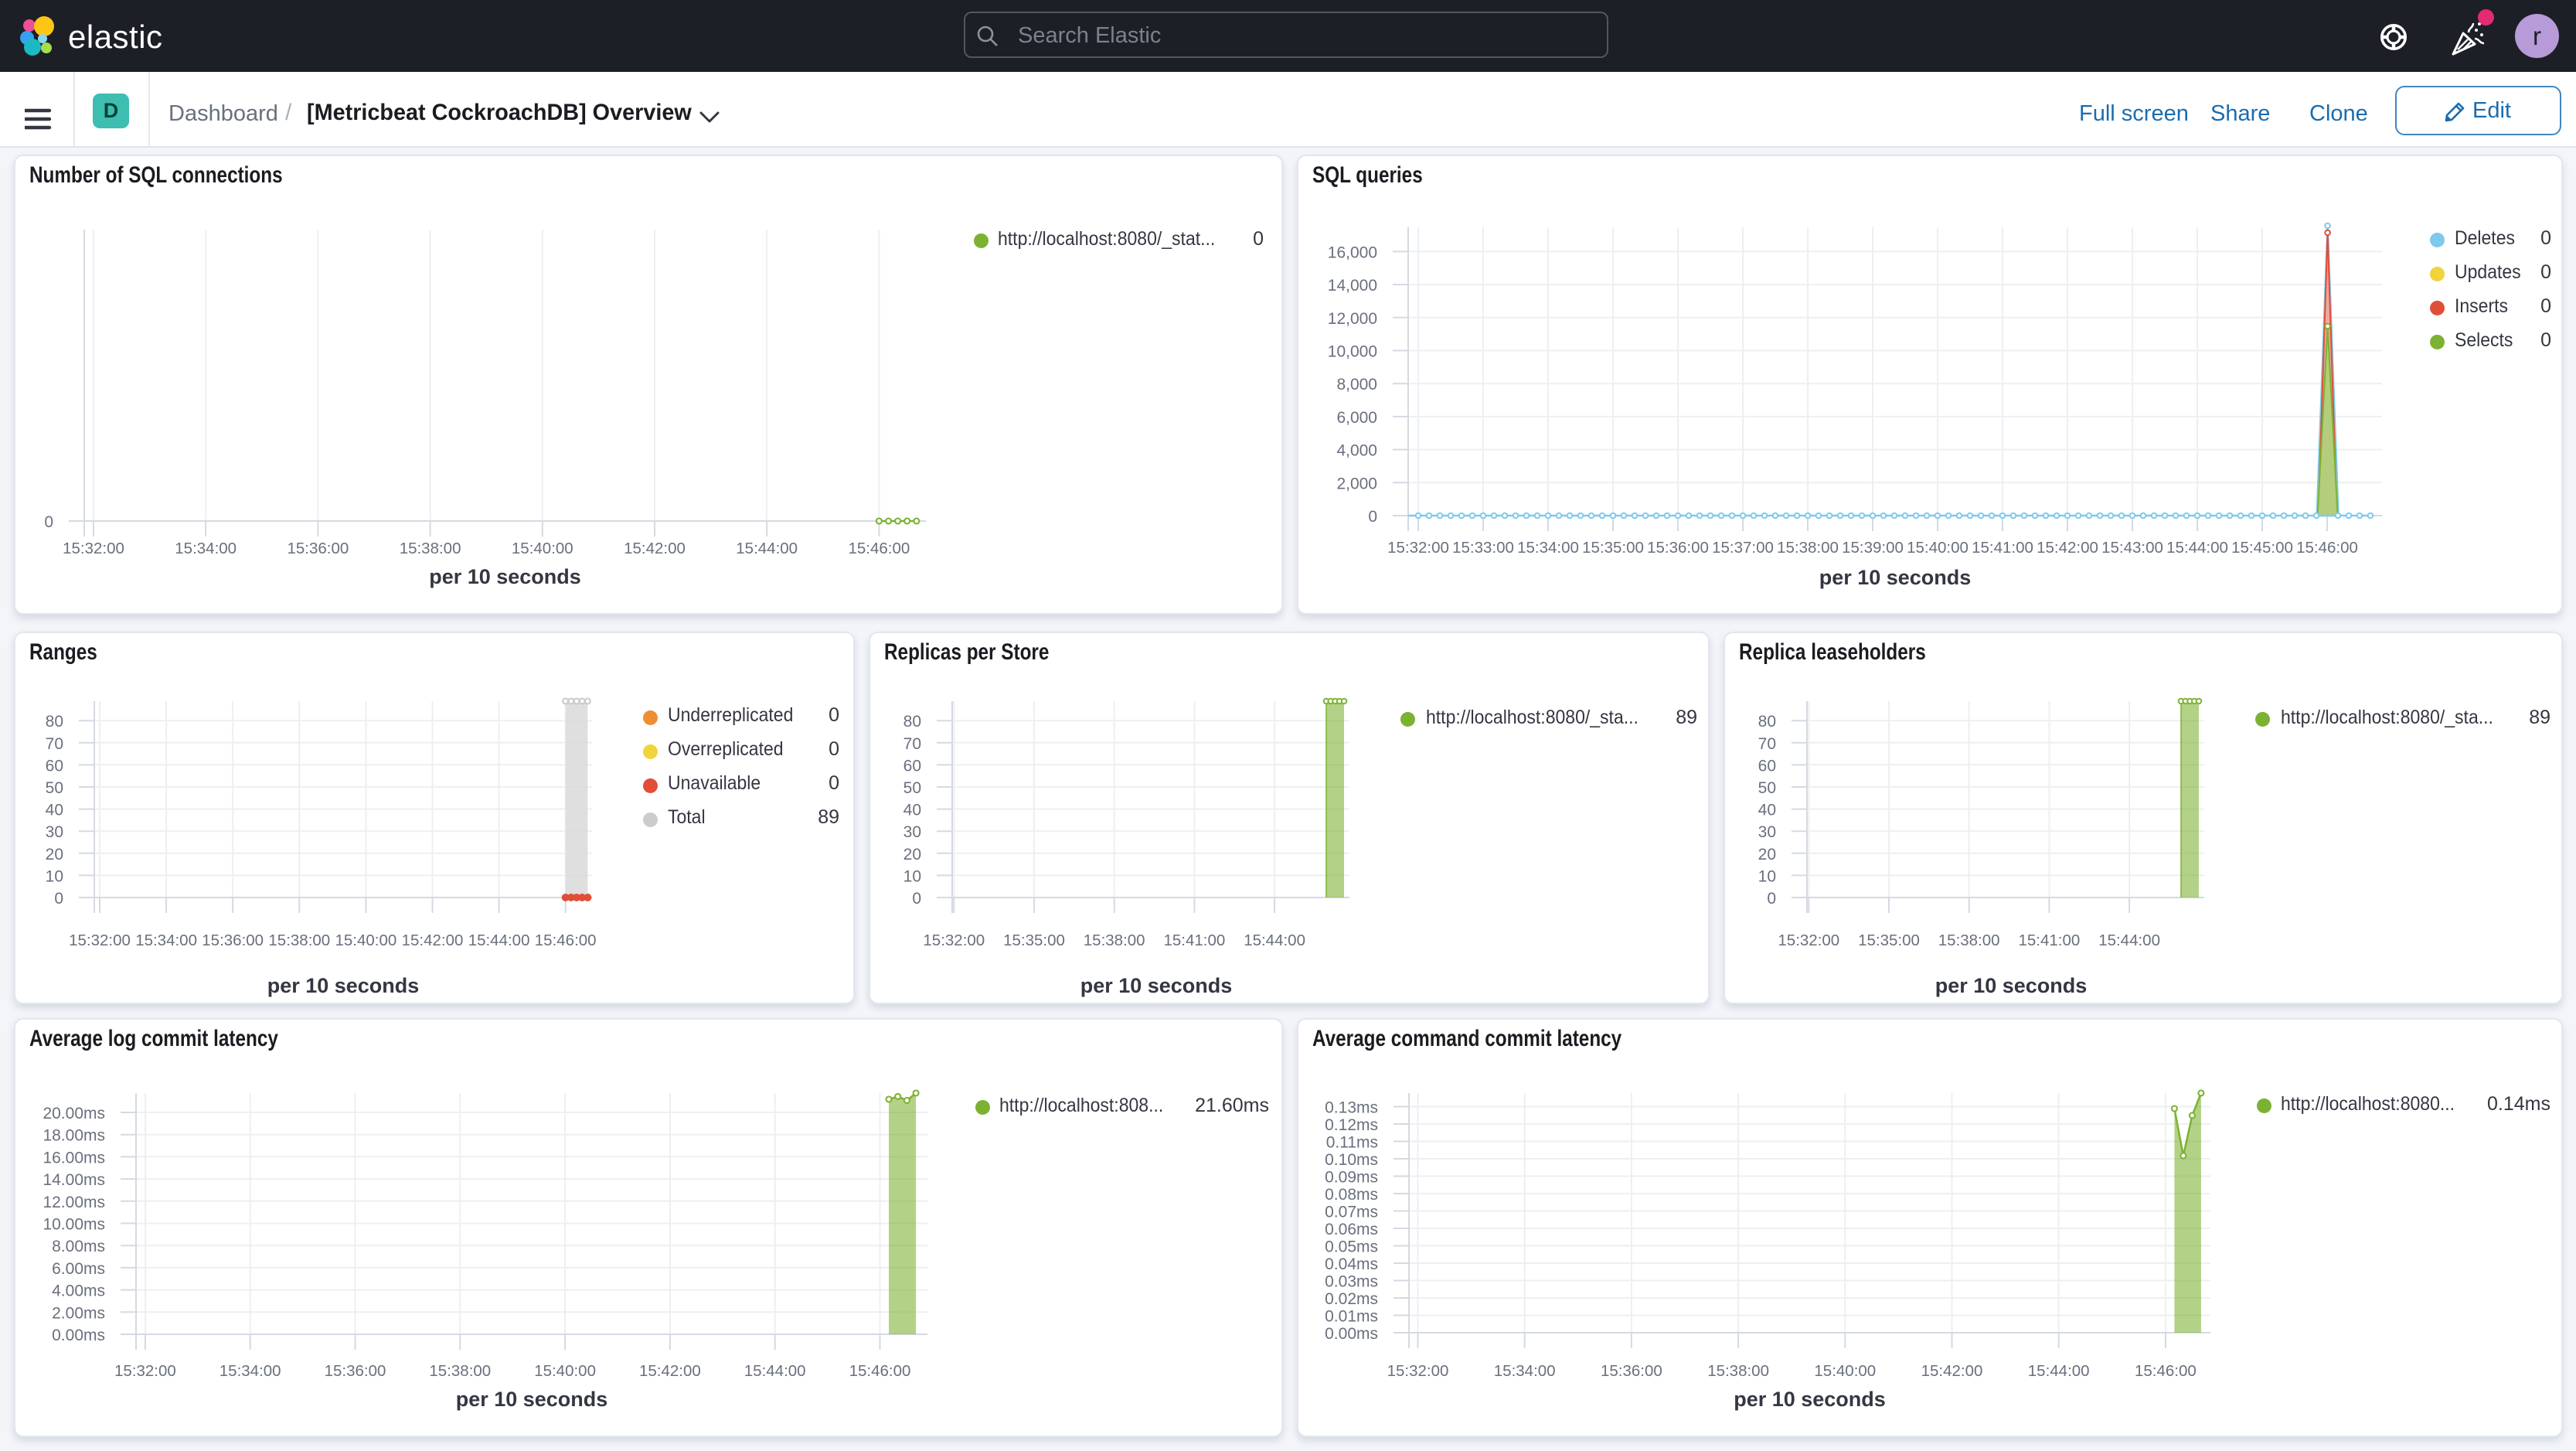  What do you see at coordinates (74, 1136) in the screenshot?
I see `svg-text: 18.00ms` at bounding box center [74, 1136].